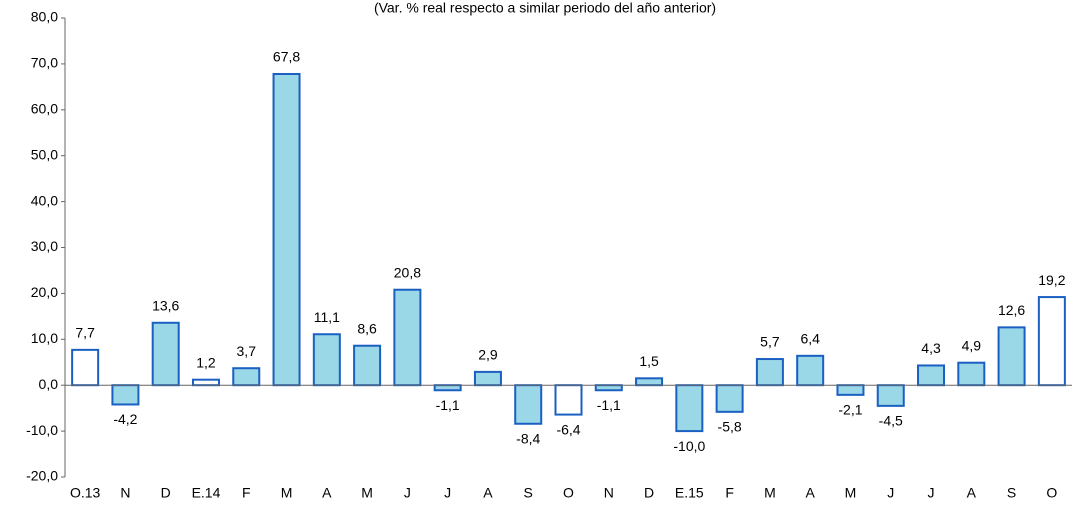 This screenshot has width=1075, height=507. I want to click on value-label: 8,6, so click(367, 328).